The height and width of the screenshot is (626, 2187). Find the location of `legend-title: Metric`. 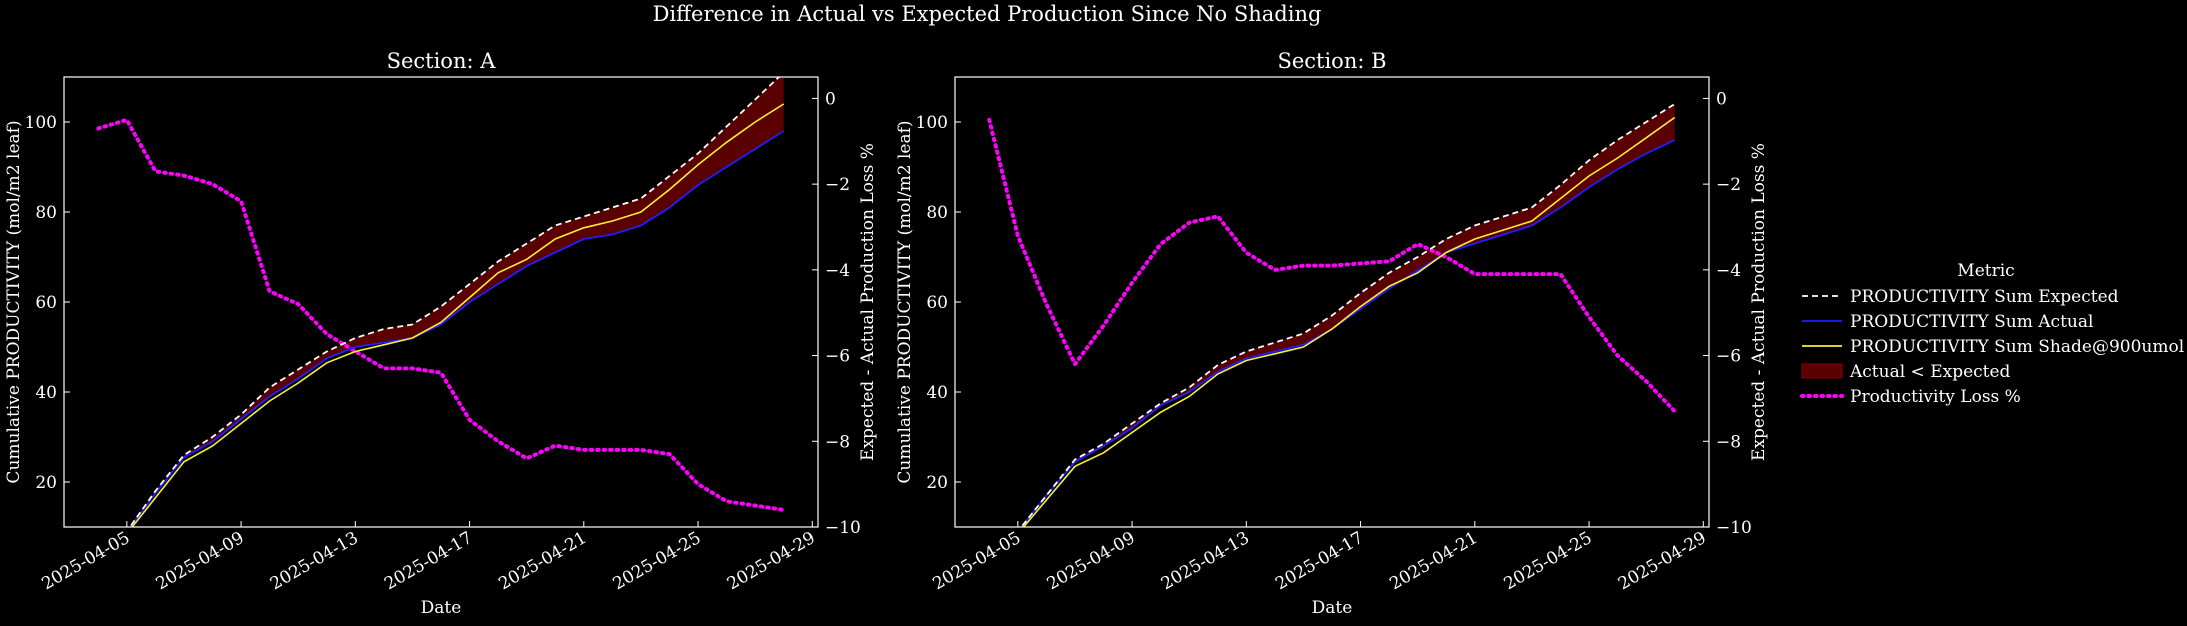

legend-title: Metric is located at coordinates (1985, 271).